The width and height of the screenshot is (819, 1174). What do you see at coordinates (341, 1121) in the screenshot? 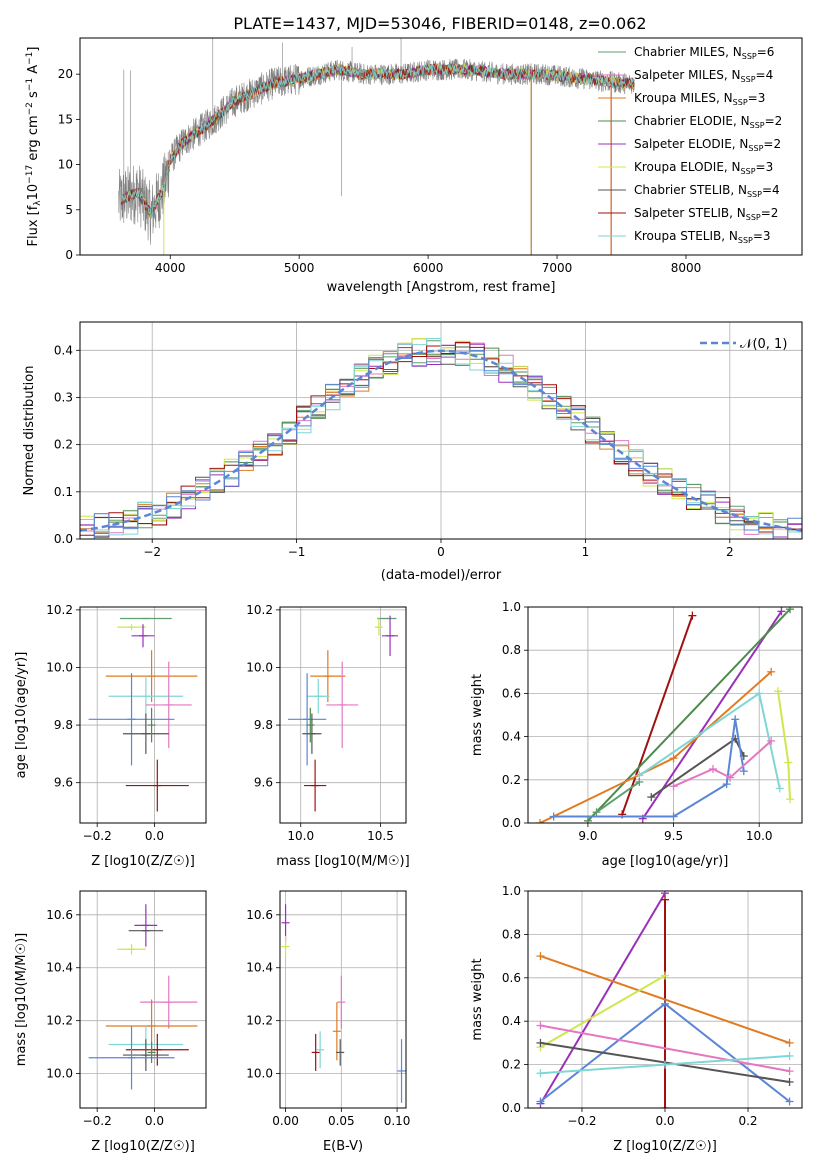
I see `x-tick-label: 0.05` at bounding box center [341, 1121].